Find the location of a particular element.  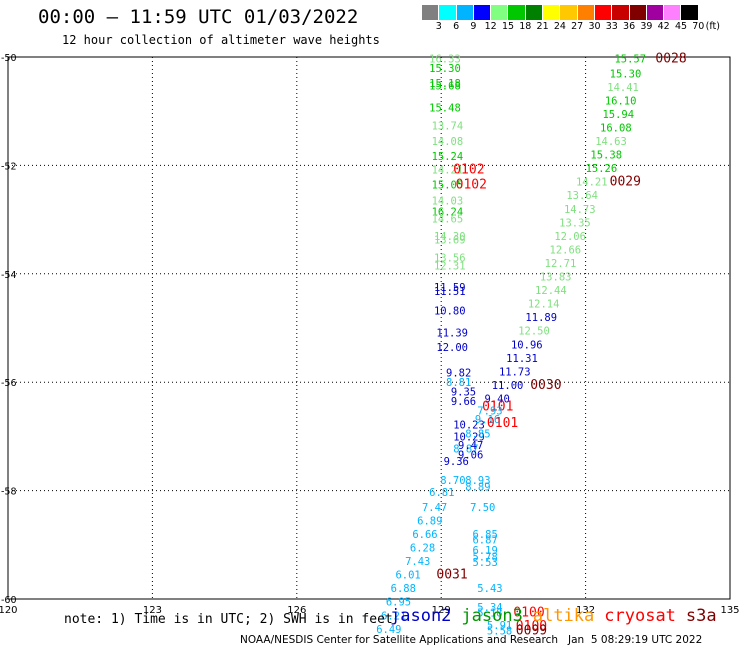

map-title: 00:00 – 11:59 UTC 01/03/2022 is located at coordinates (198, 17).